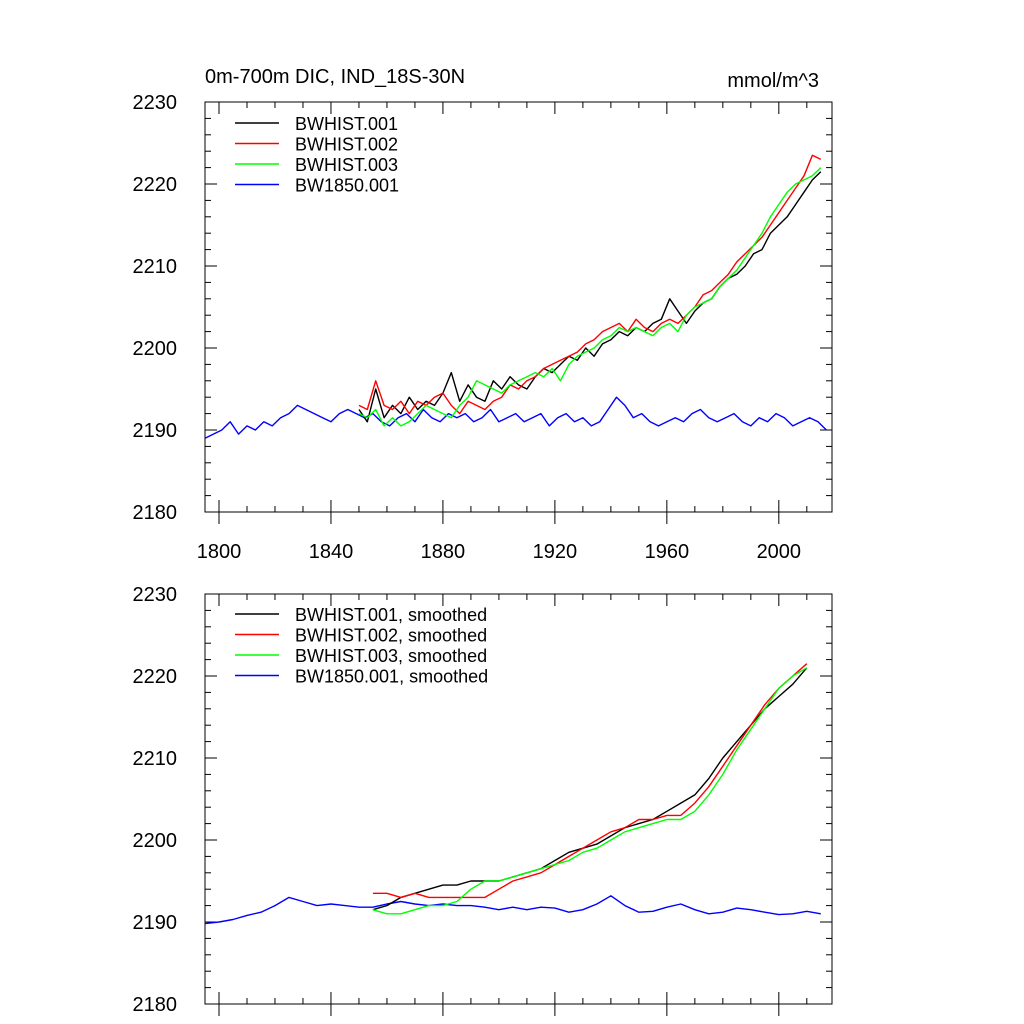  I want to click on series-line-bwhist-001-smoothed, so click(590, 789).